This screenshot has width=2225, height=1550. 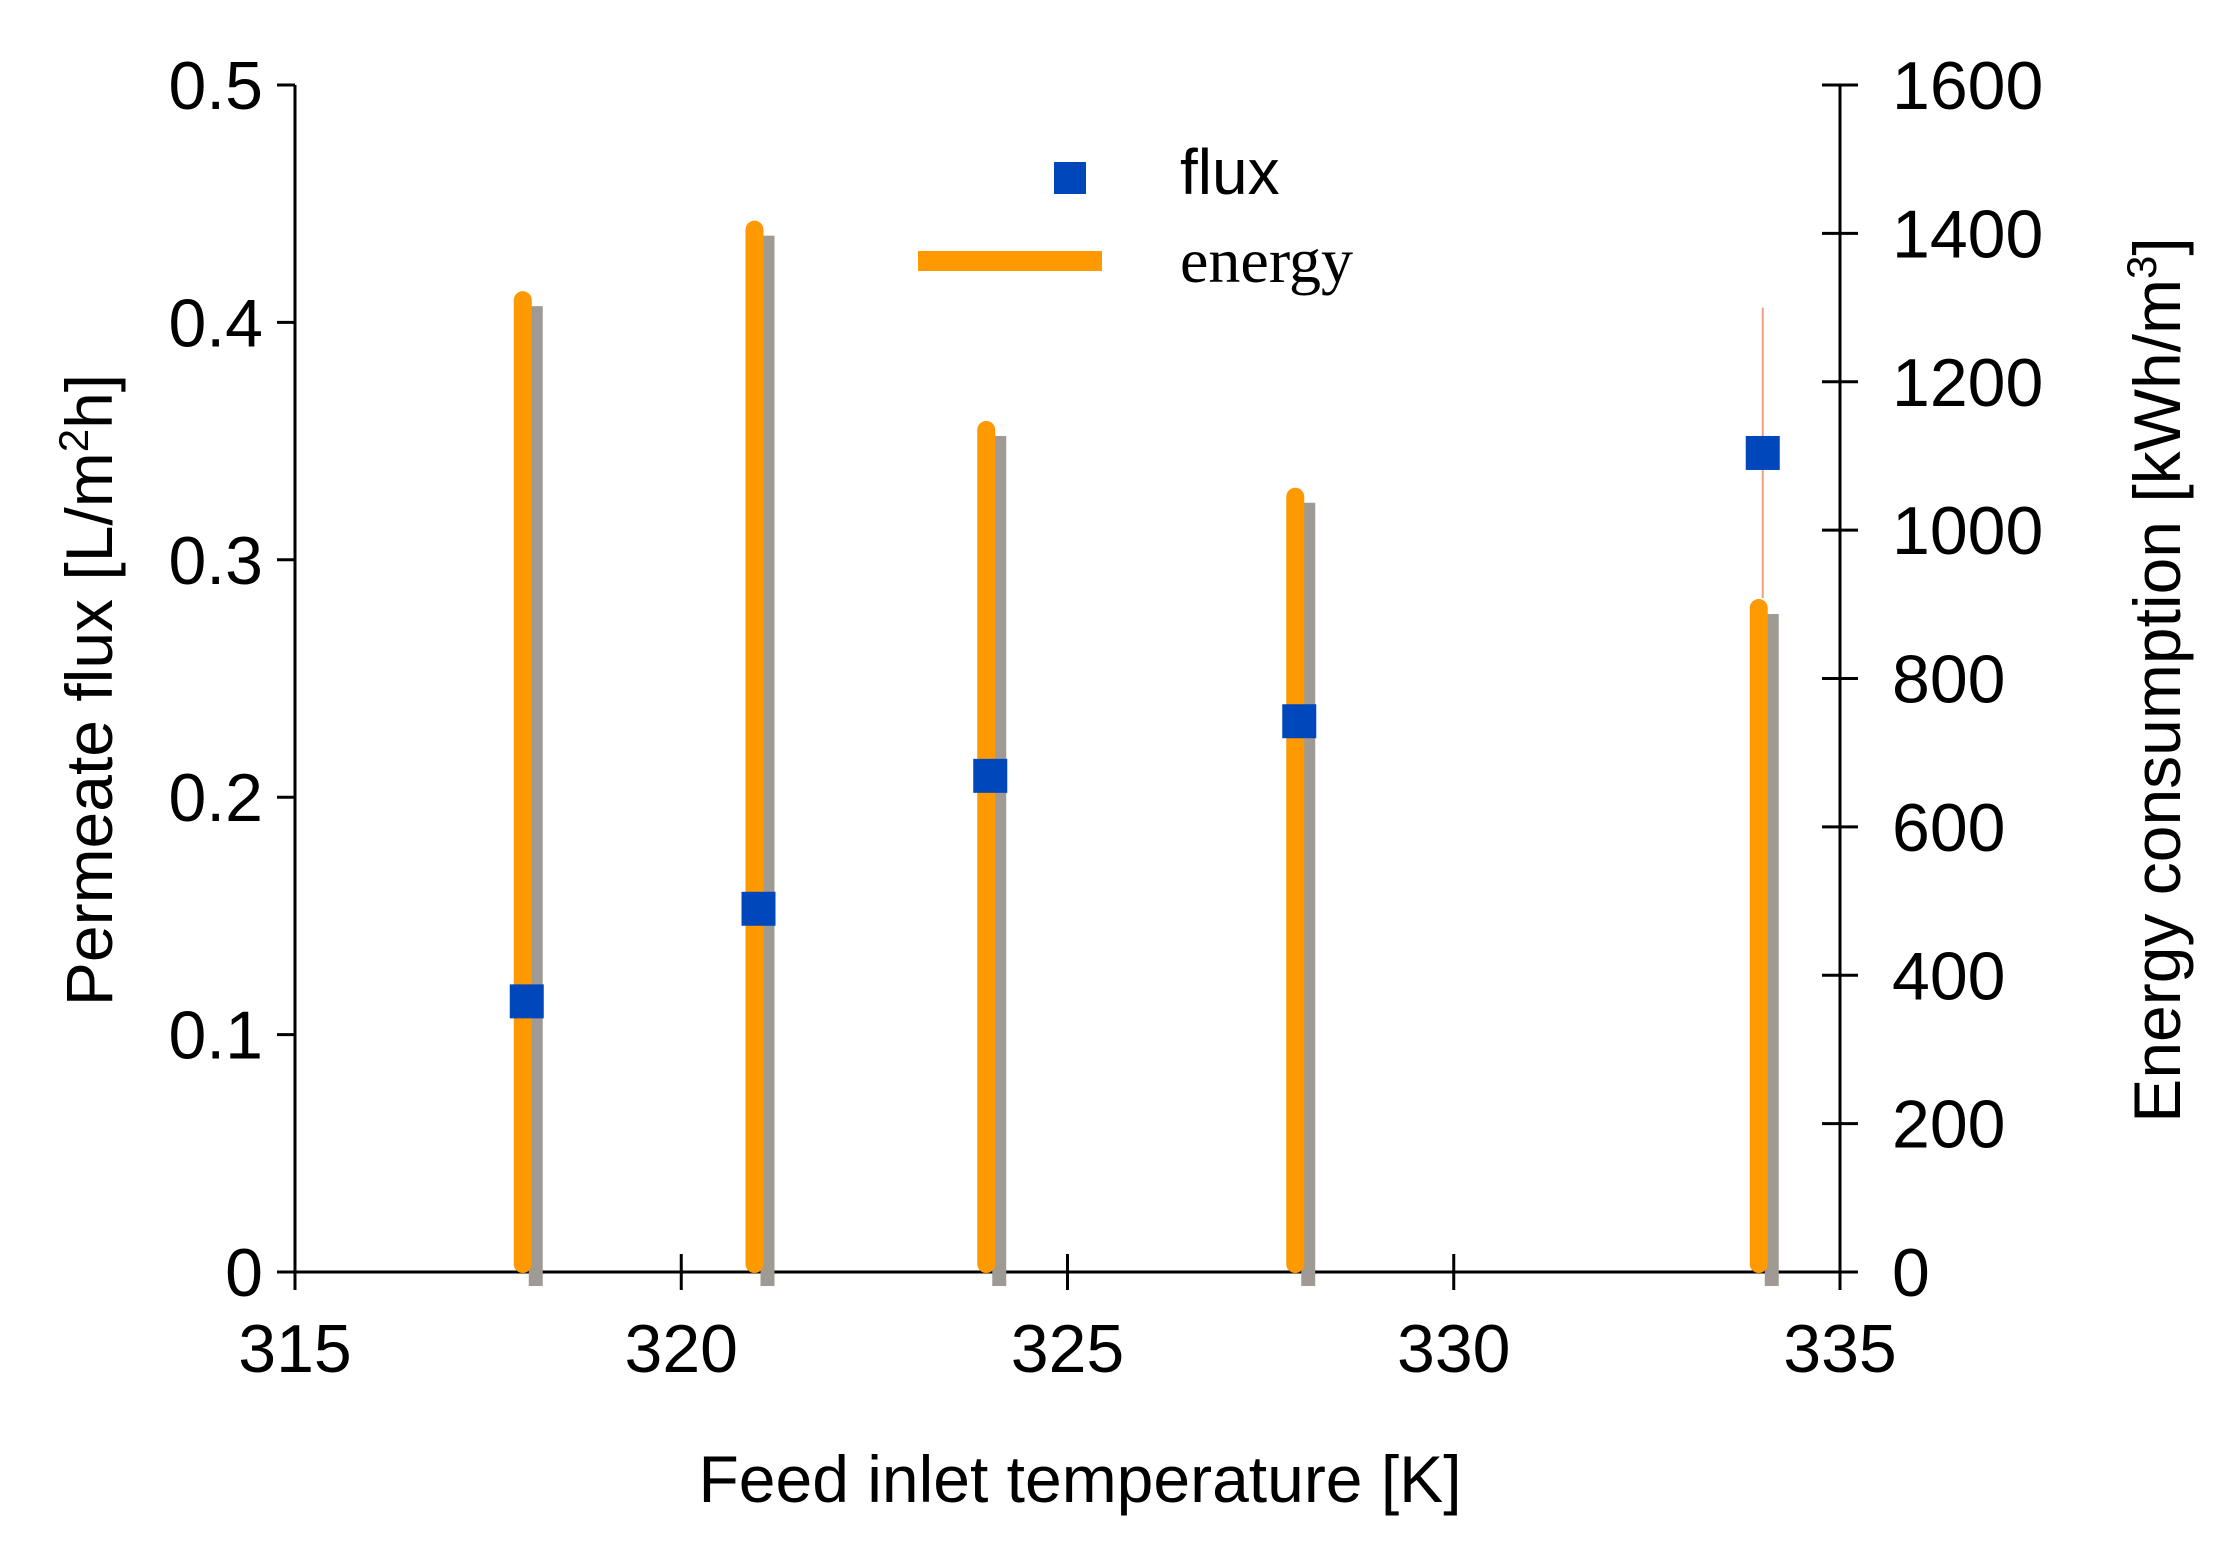 What do you see at coordinates (681, 1349) in the screenshot?
I see `x-tick-label: 320` at bounding box center [681, 1349].